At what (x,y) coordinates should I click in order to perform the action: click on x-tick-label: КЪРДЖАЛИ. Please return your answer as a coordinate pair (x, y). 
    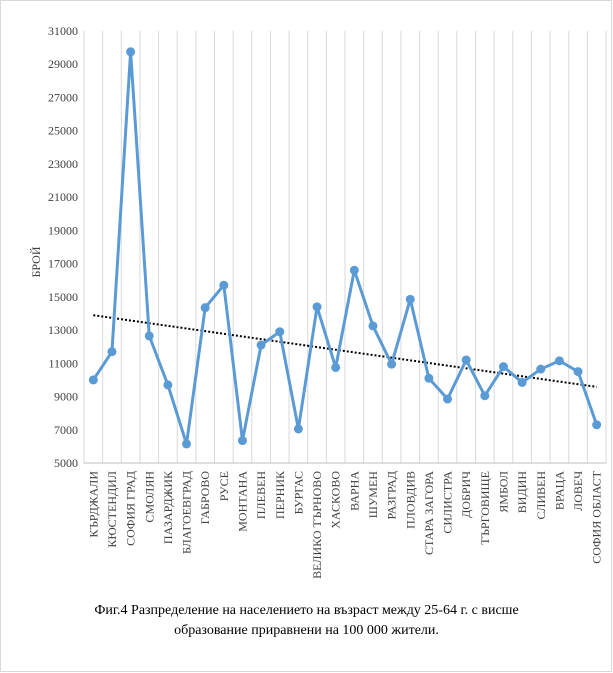
    Looking at the image, I should click on (93, 504).